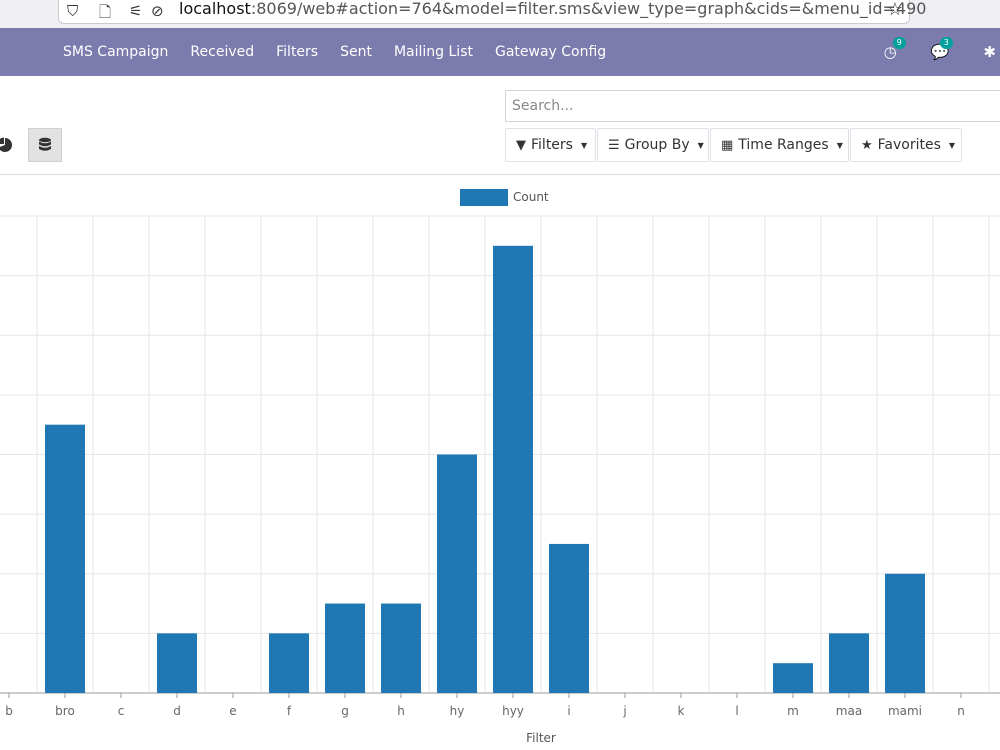 Image resolution: width=1000 pixels, height=750 pixels. What do you see at coordinates (568, 711) in the screenshot?
I see `x-tick-label: i` at bounding box center [568, 711].